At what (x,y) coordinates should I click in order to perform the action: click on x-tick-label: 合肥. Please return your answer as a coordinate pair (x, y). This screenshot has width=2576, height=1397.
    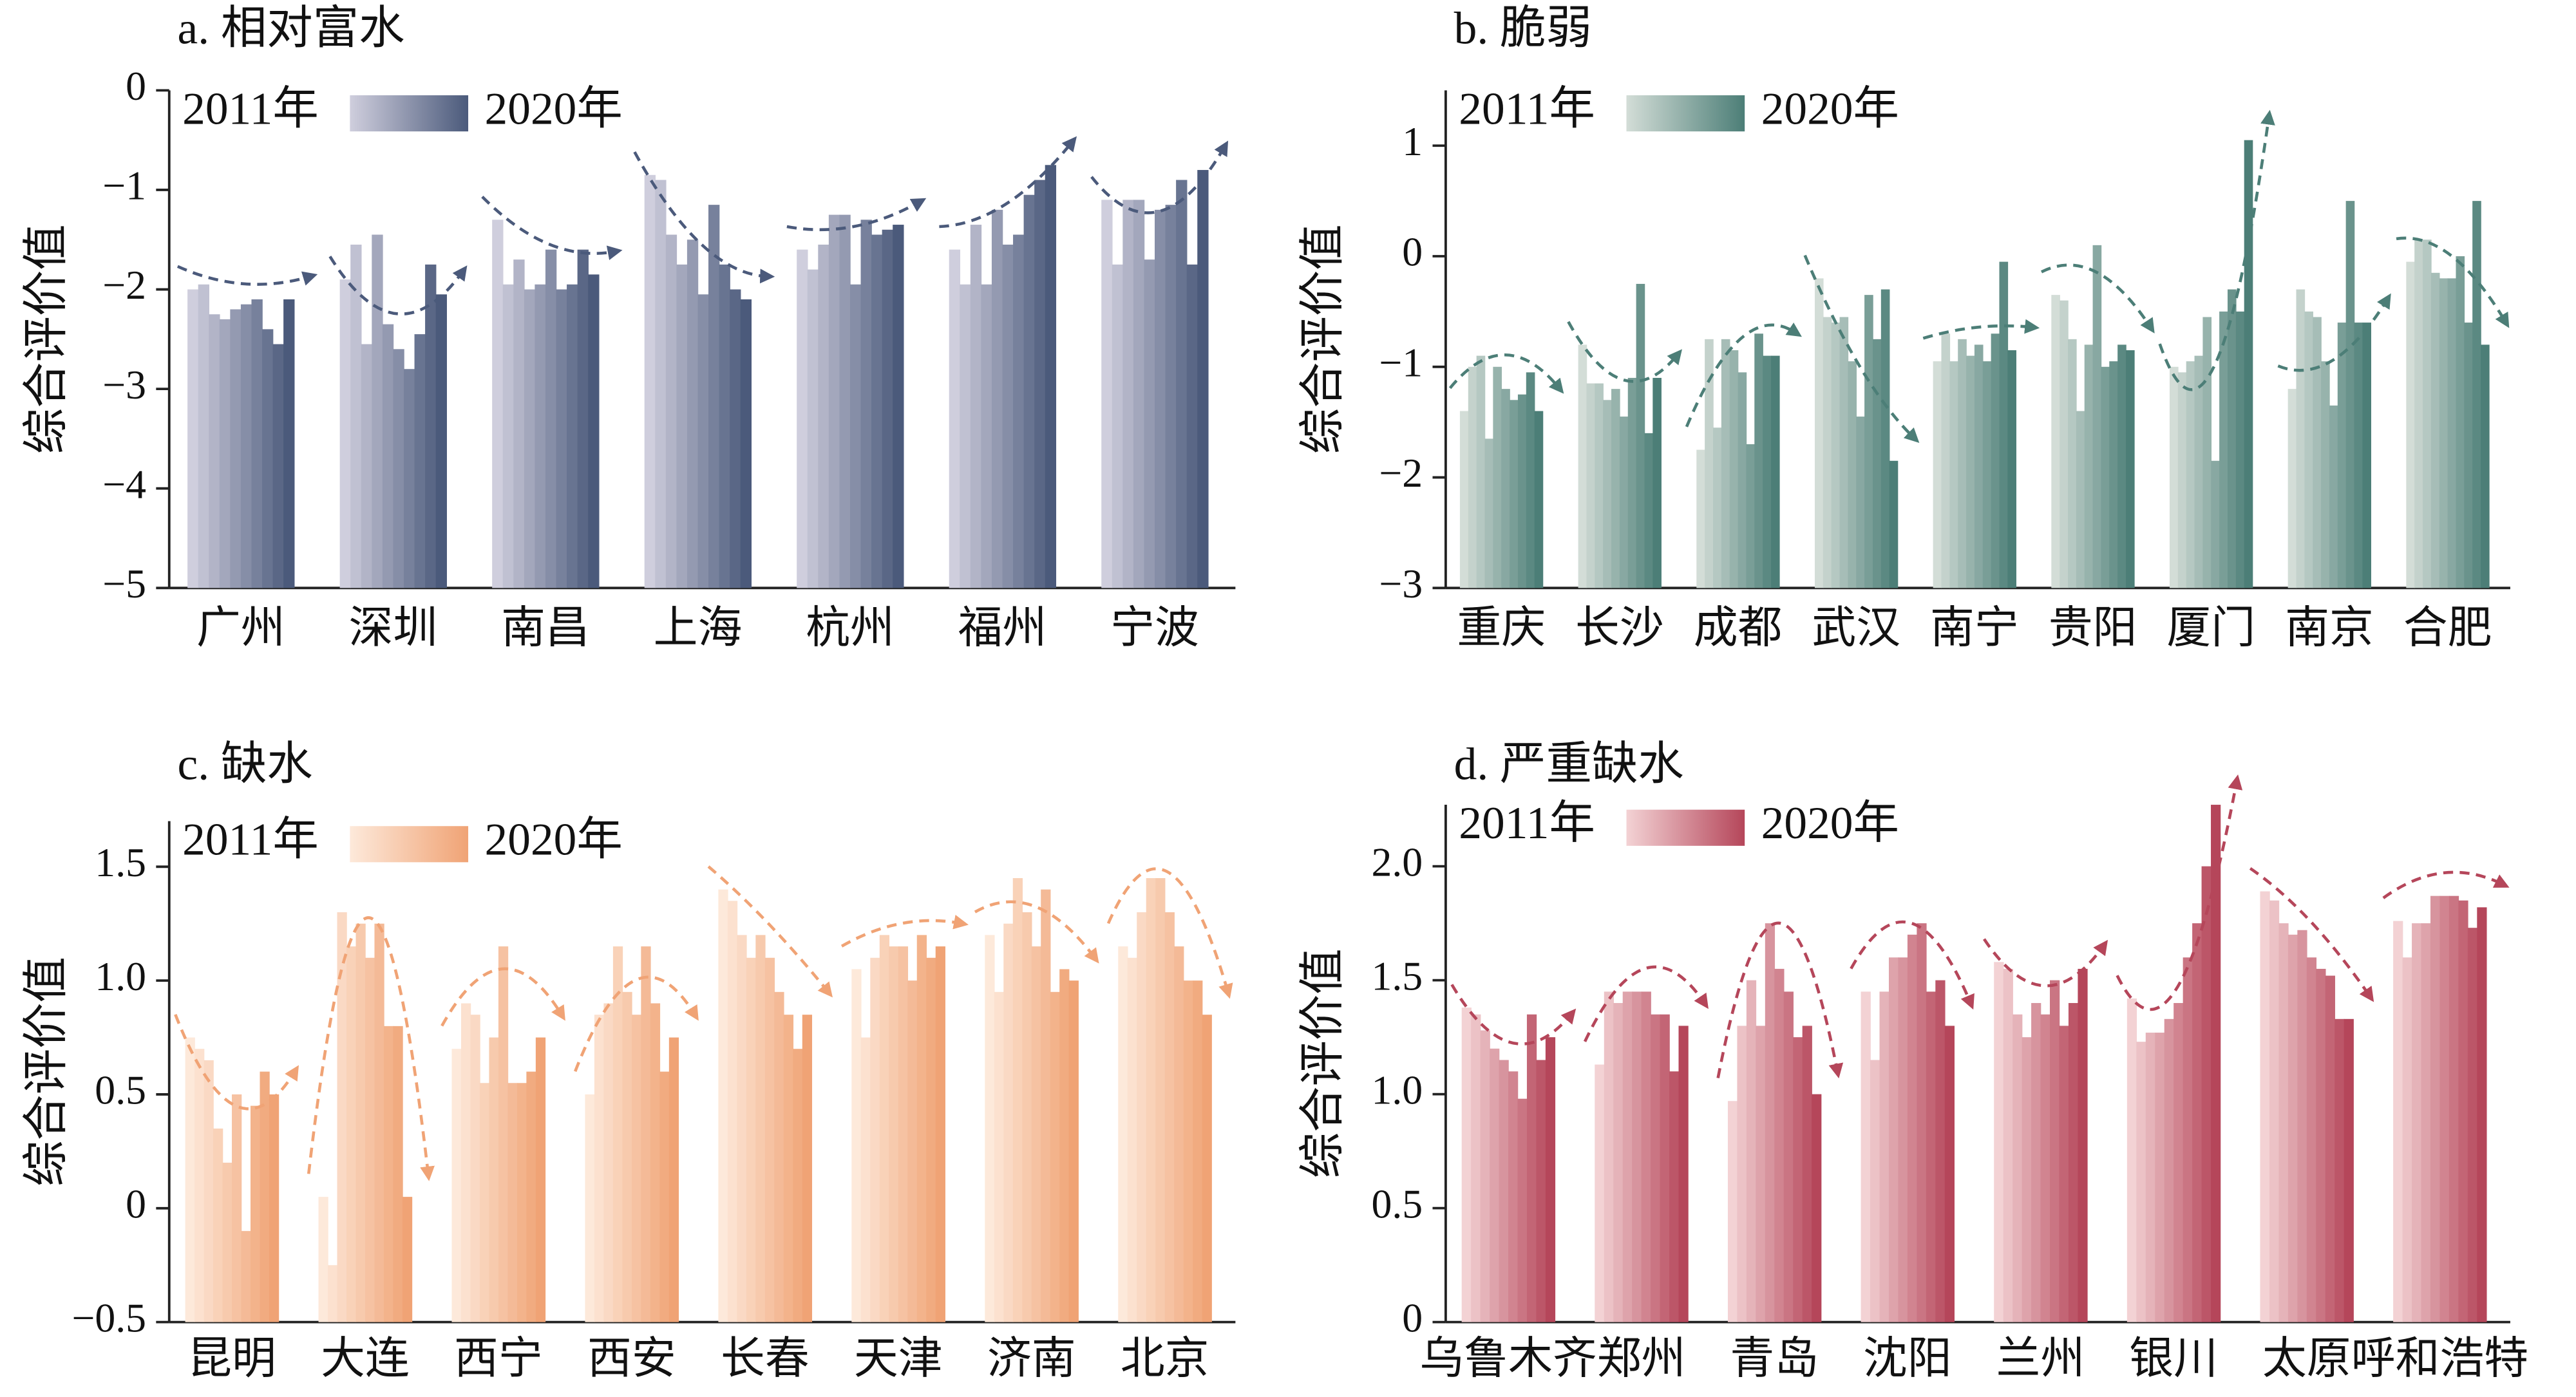
    Looking at the image, I should click on (2447, 627).